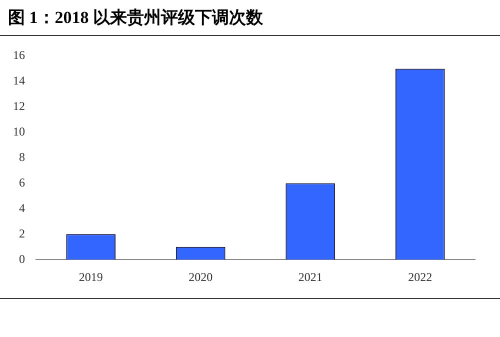  Describe the element at coordinates (310, 277) in the screenshot. I see `x-tick-label: 2021` at that location.